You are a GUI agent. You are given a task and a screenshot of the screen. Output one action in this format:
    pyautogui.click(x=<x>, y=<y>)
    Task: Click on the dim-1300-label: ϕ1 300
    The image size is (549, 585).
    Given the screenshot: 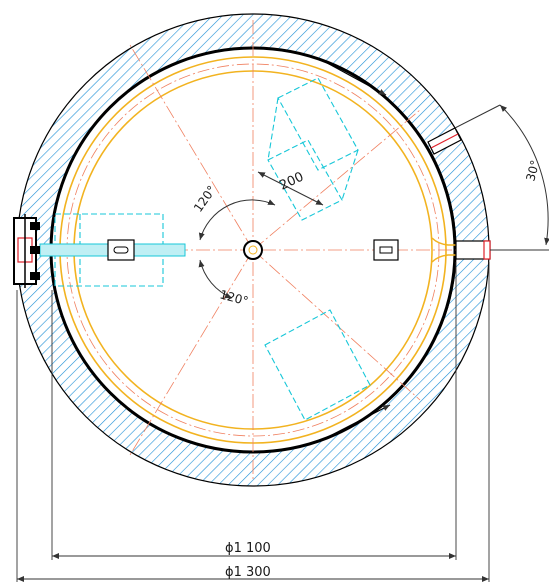 What is the action you would take?
    pyautogui.click(x=248, y=572)
    